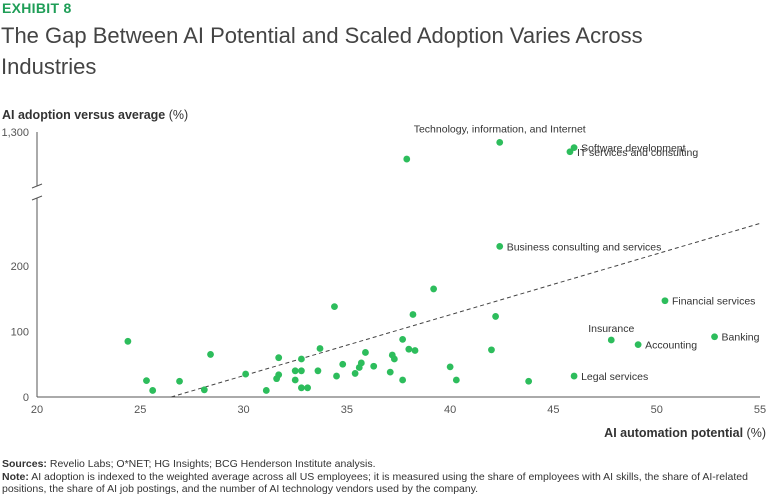 The height and width of the screenshot is (496, 768). What do you see at coordinates (756, 433) in the screenshot?
I see `x-axis-unit: (%)` at bounding box center [756, 433].